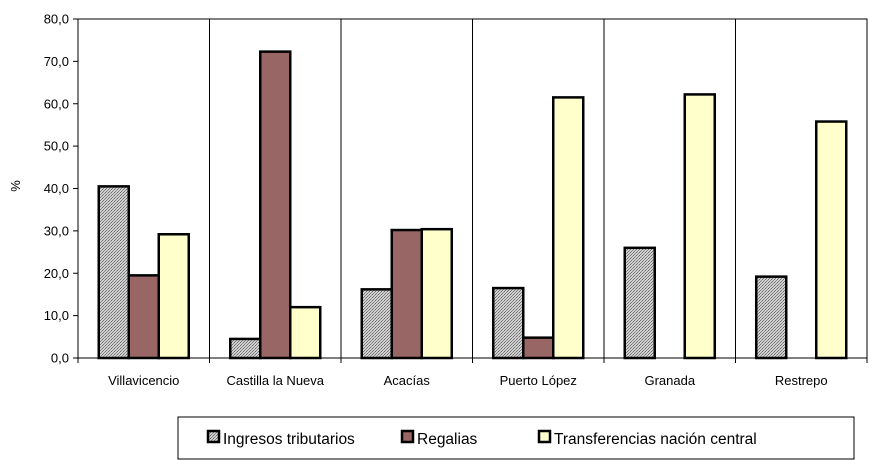  I want to click on y-tick-label: 50,0, so click(56, 146).